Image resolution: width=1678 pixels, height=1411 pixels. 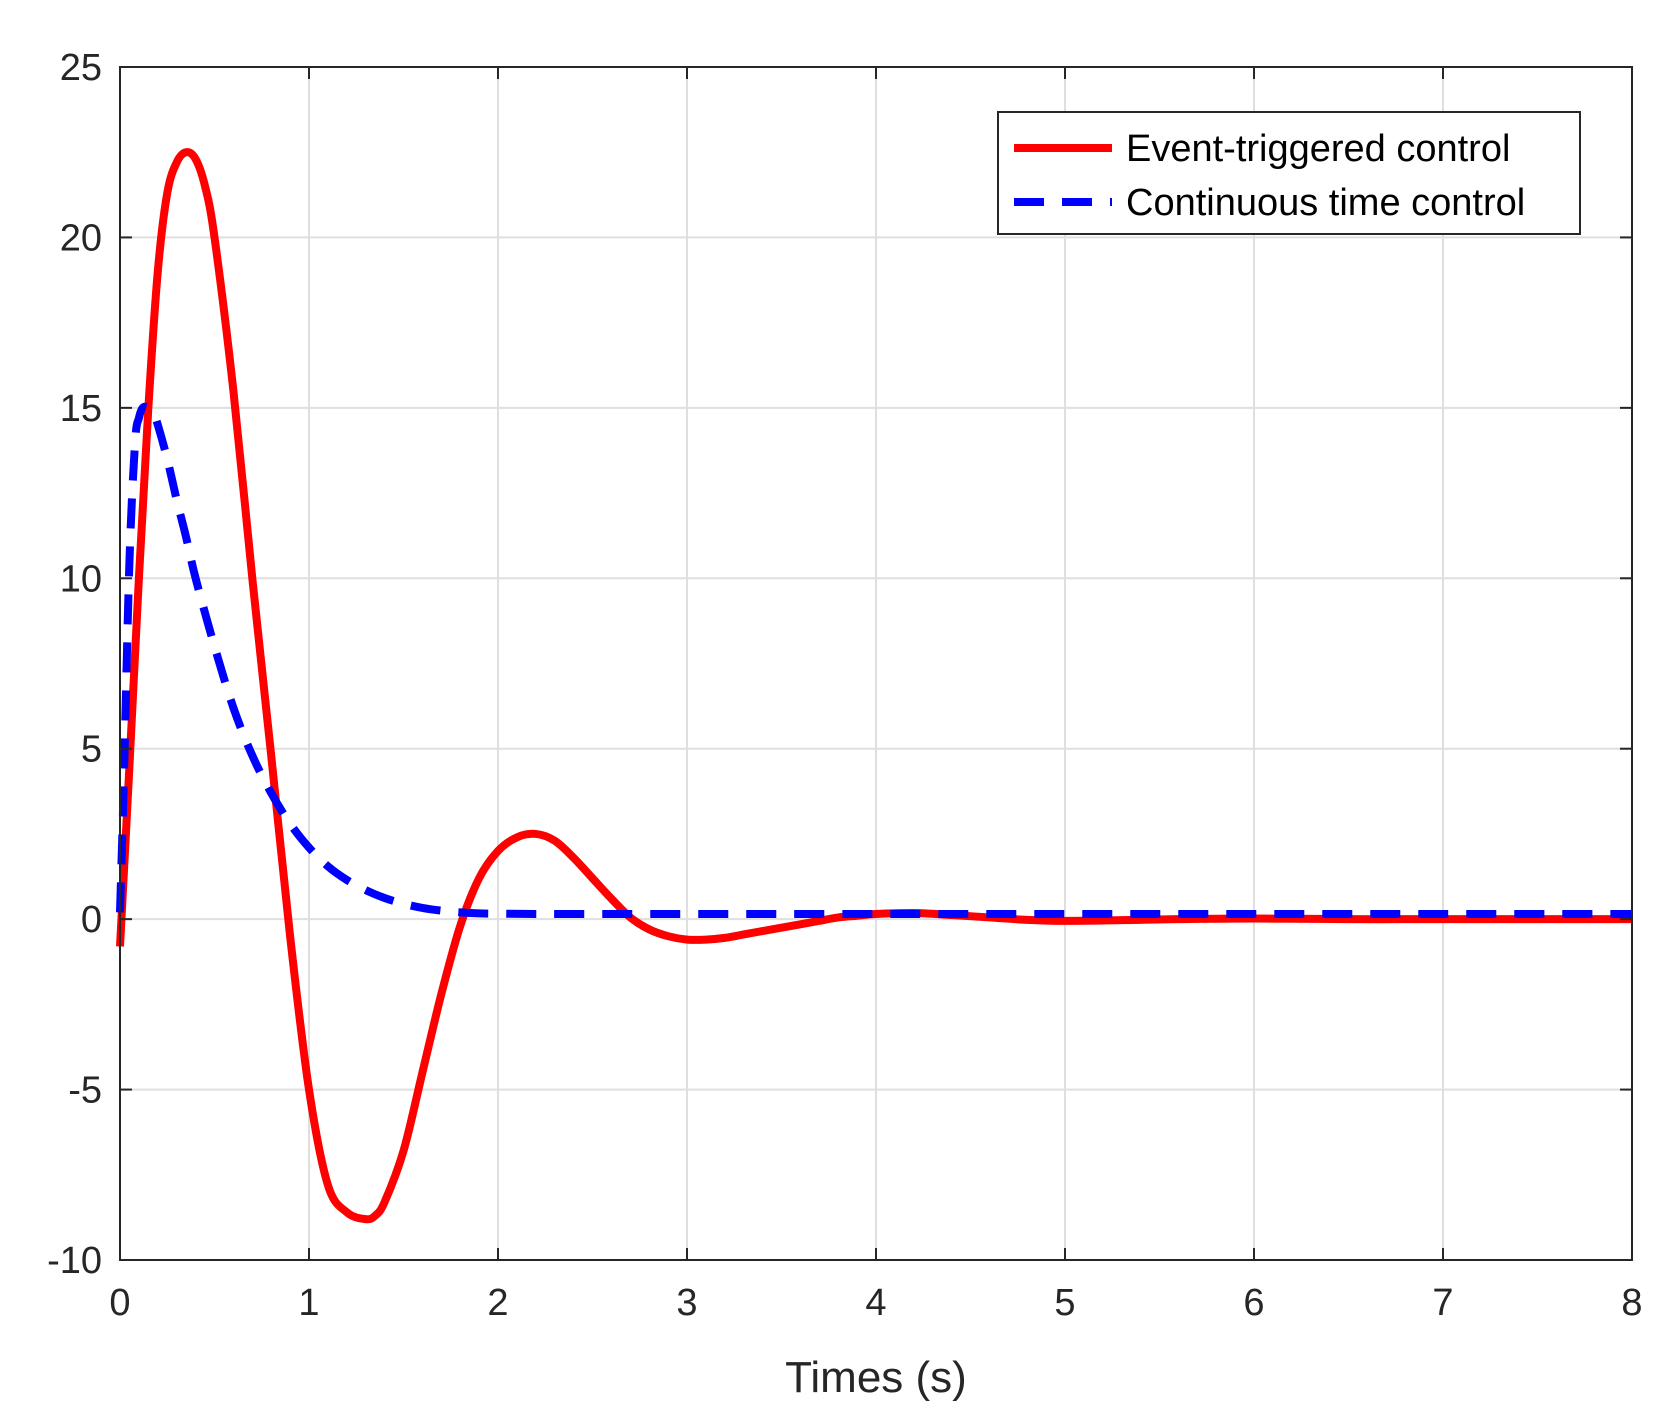 I want to click on y-tick-label: 0, so click(x=91, y=920).